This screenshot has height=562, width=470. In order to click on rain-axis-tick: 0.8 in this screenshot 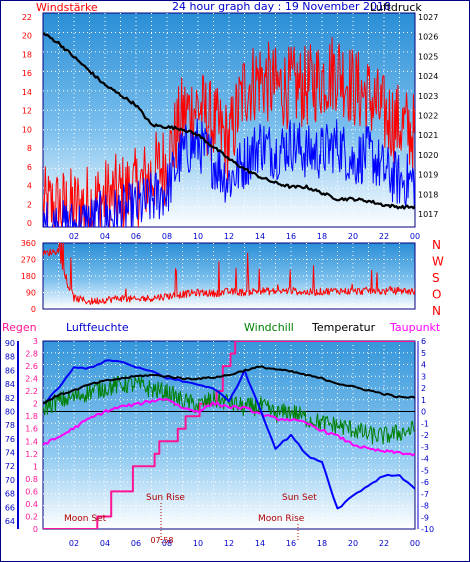, I will do `click(31, 479)`.